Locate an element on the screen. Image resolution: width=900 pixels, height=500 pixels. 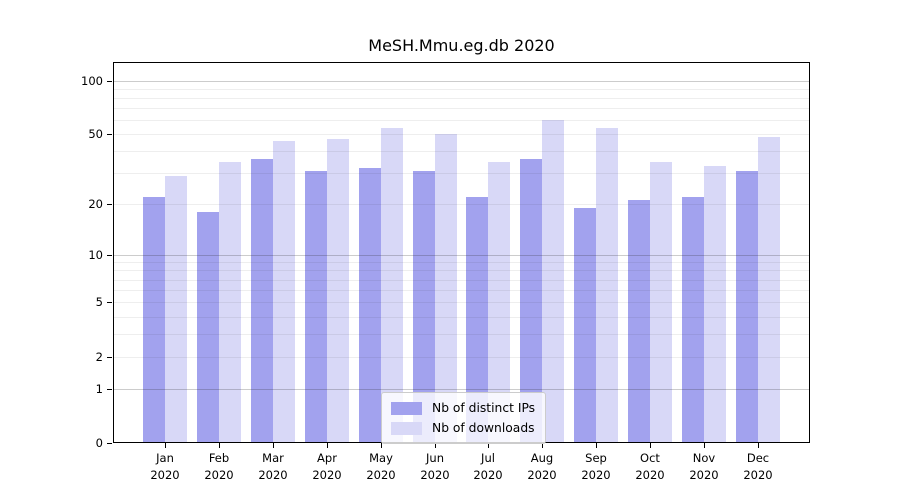
x-tick-mark-dec is located at coordinates (758, 445).